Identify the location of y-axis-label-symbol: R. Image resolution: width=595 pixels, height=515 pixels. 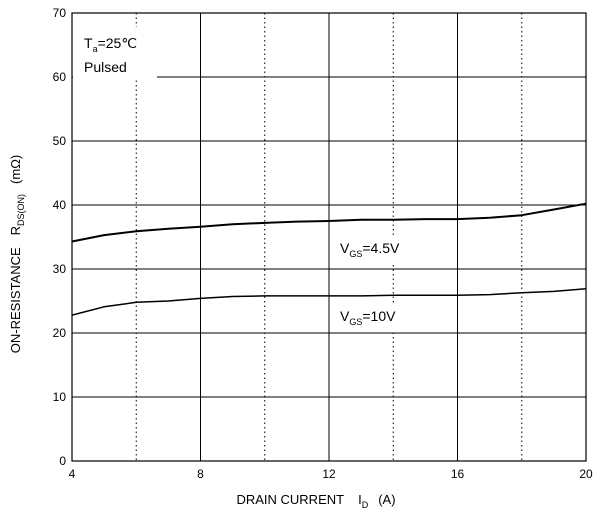
(15, 230).